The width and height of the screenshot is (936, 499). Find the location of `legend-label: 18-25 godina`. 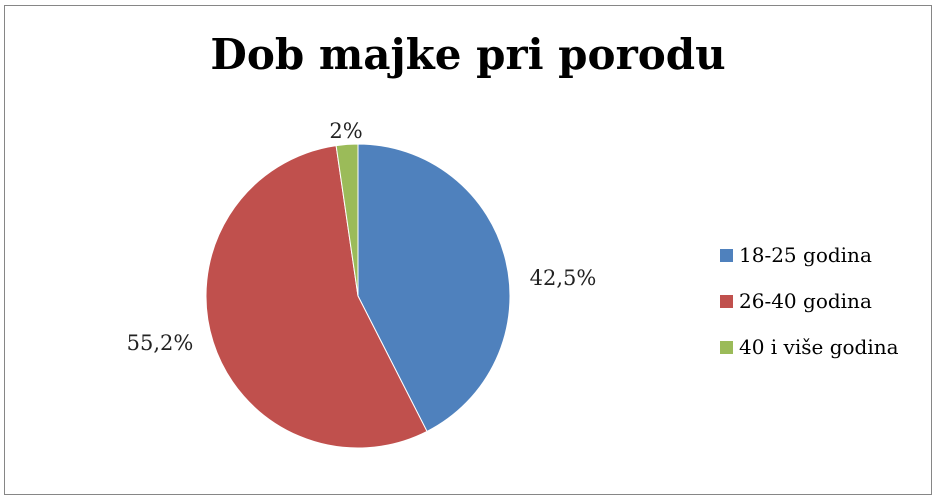

legend-label: 18-25 godina is located at coordinates (805, 255).